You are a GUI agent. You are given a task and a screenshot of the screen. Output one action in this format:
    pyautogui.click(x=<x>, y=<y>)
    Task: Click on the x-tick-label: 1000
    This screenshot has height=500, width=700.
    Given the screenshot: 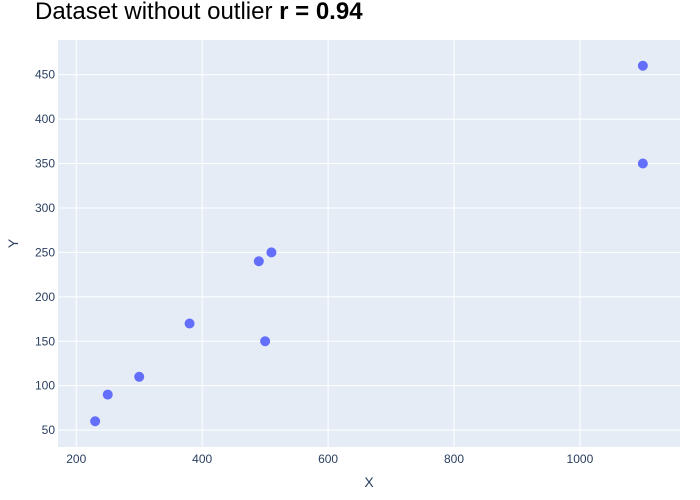 What is the action you would take?
    pyautogui.click(x=580, y=459)
    